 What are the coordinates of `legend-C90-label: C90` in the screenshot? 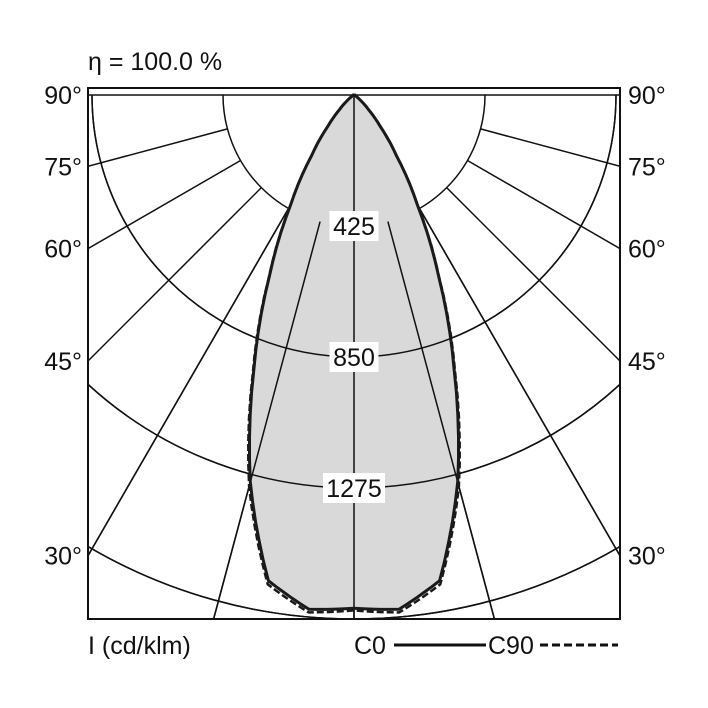 It's located at (511, 646).